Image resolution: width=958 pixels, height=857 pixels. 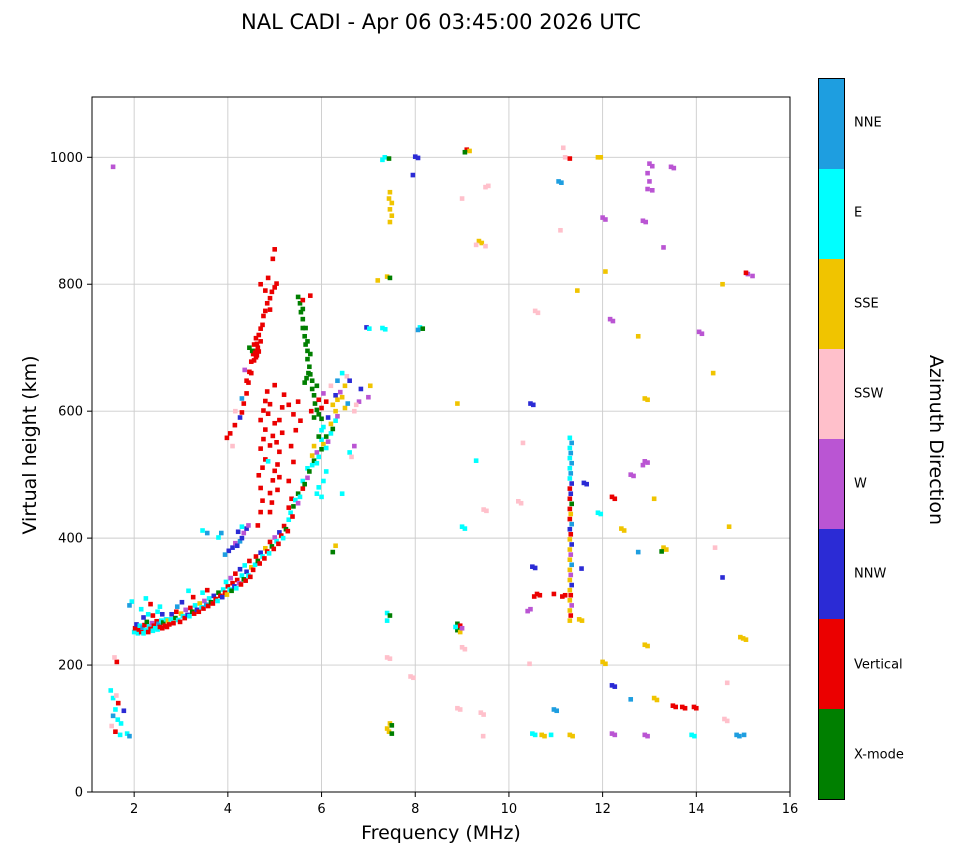 I want to click on y-axis-label: Virtual height (km), so click(x=30, y=445).